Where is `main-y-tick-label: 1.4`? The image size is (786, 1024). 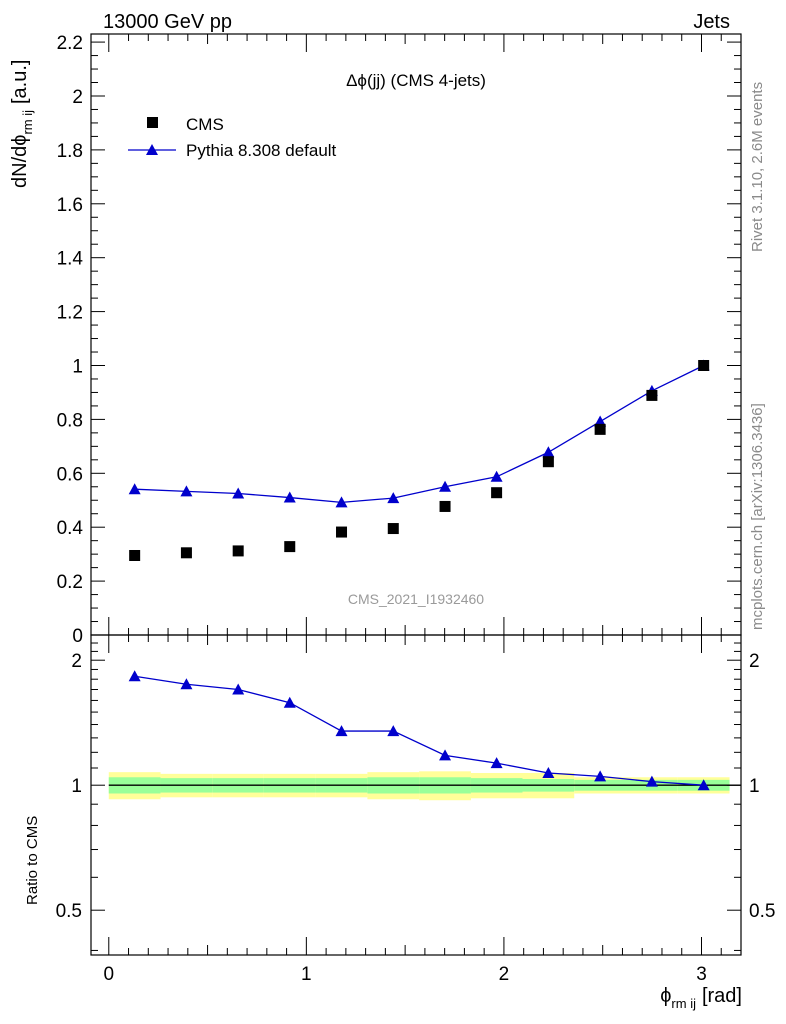 main-y-tick-label: 1.4 is located at coordinates (70, 259).